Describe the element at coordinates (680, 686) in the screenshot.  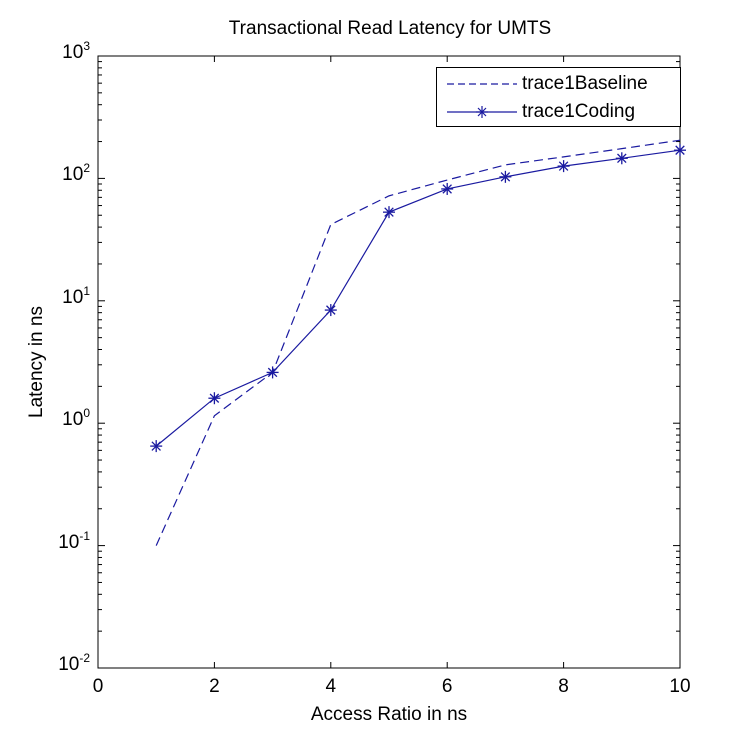
I see `x-tick-label: 10` at that location.